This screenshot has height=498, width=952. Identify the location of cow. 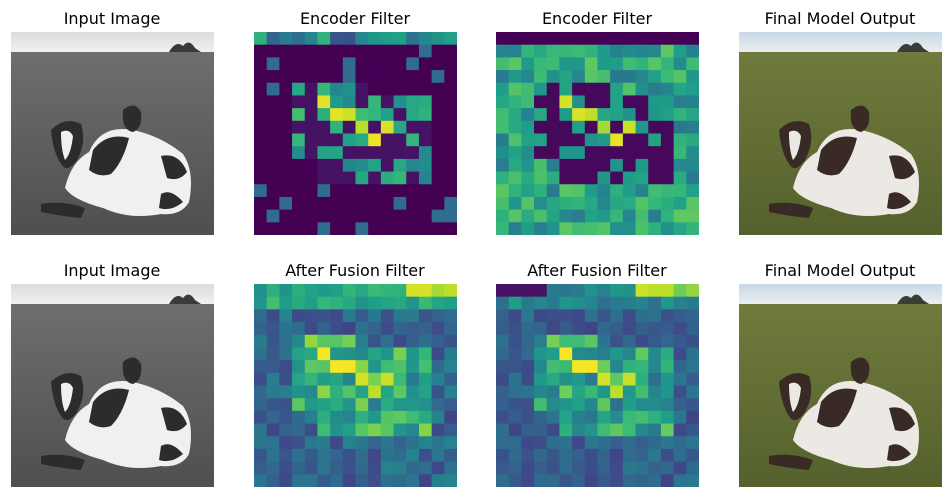
(116, 413).